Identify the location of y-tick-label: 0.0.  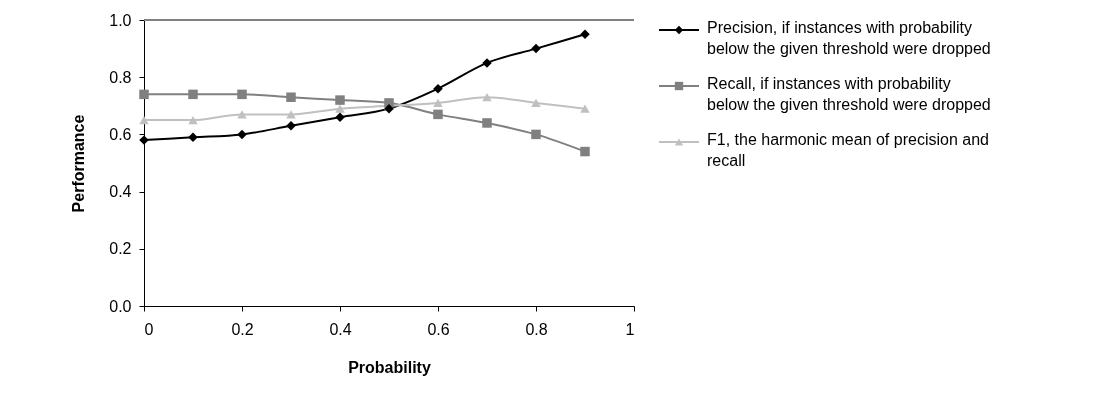
(120, 306).